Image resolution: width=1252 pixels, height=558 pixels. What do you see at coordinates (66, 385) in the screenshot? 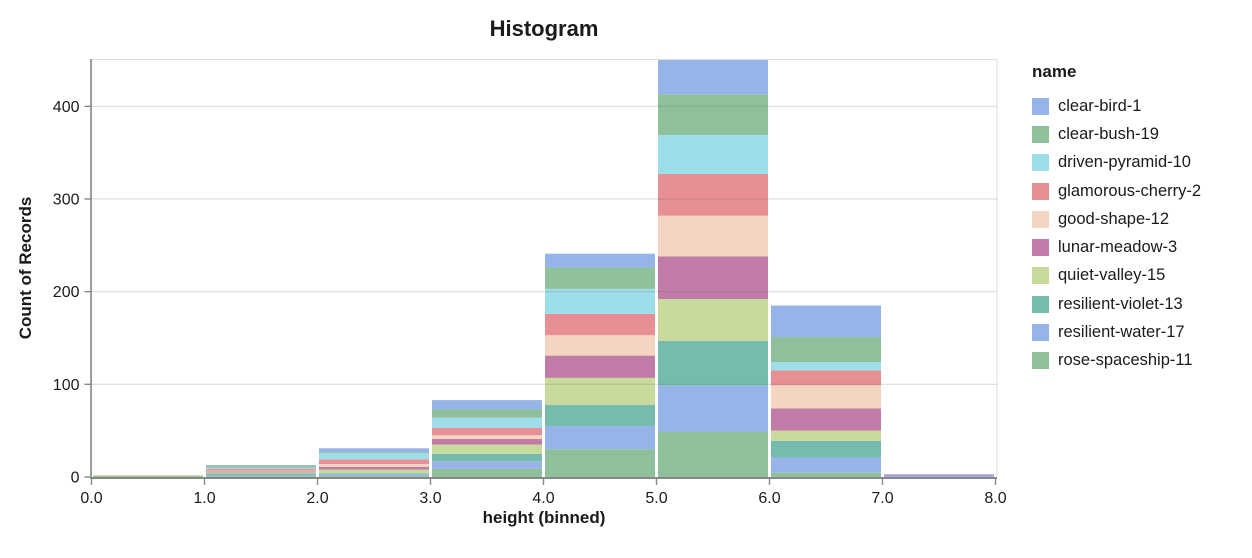
I see `y-tick-label: 100` at bounding box center [66, 385].